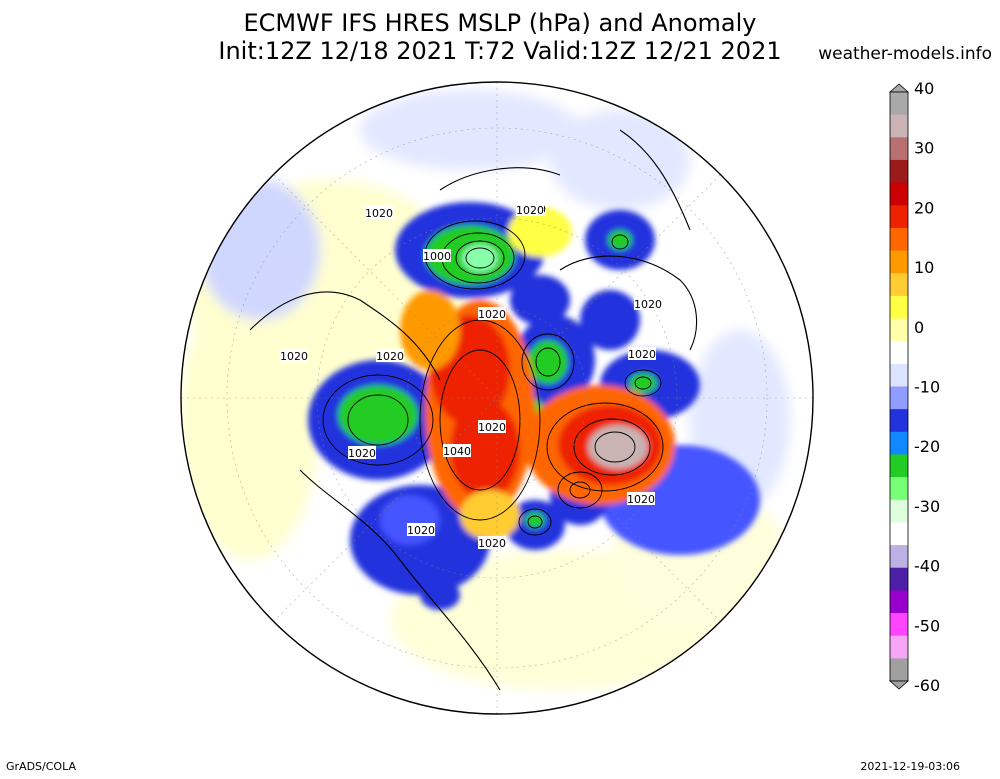 The width and height of the screenshot is (1000, 779). What do you see at coordinates (927, 506) in the screenshot?
I see `colorbar-tick-label: -30` at bounding box center [927, 506].